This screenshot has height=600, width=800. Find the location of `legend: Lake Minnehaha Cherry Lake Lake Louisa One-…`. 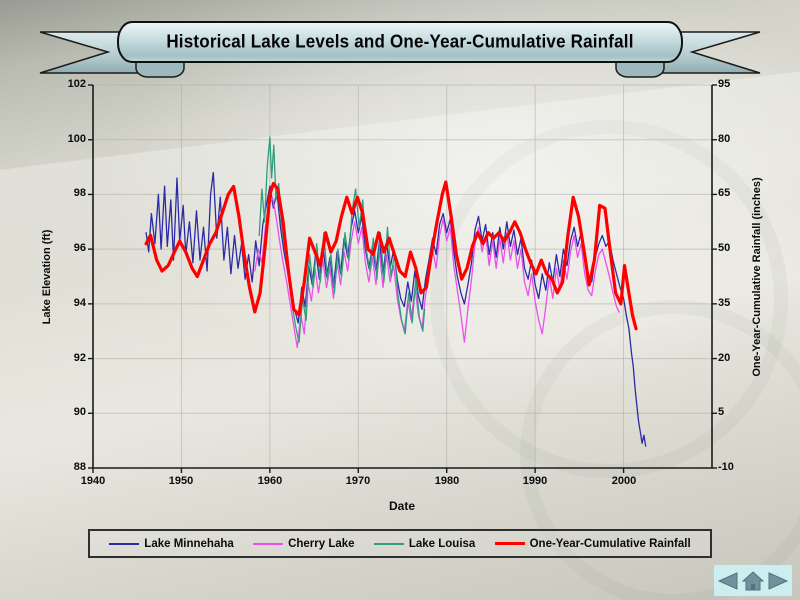

legend: Lake Minnehaha Cherry Lake Lake Louisa One-… is located at coordinates (400, 543).